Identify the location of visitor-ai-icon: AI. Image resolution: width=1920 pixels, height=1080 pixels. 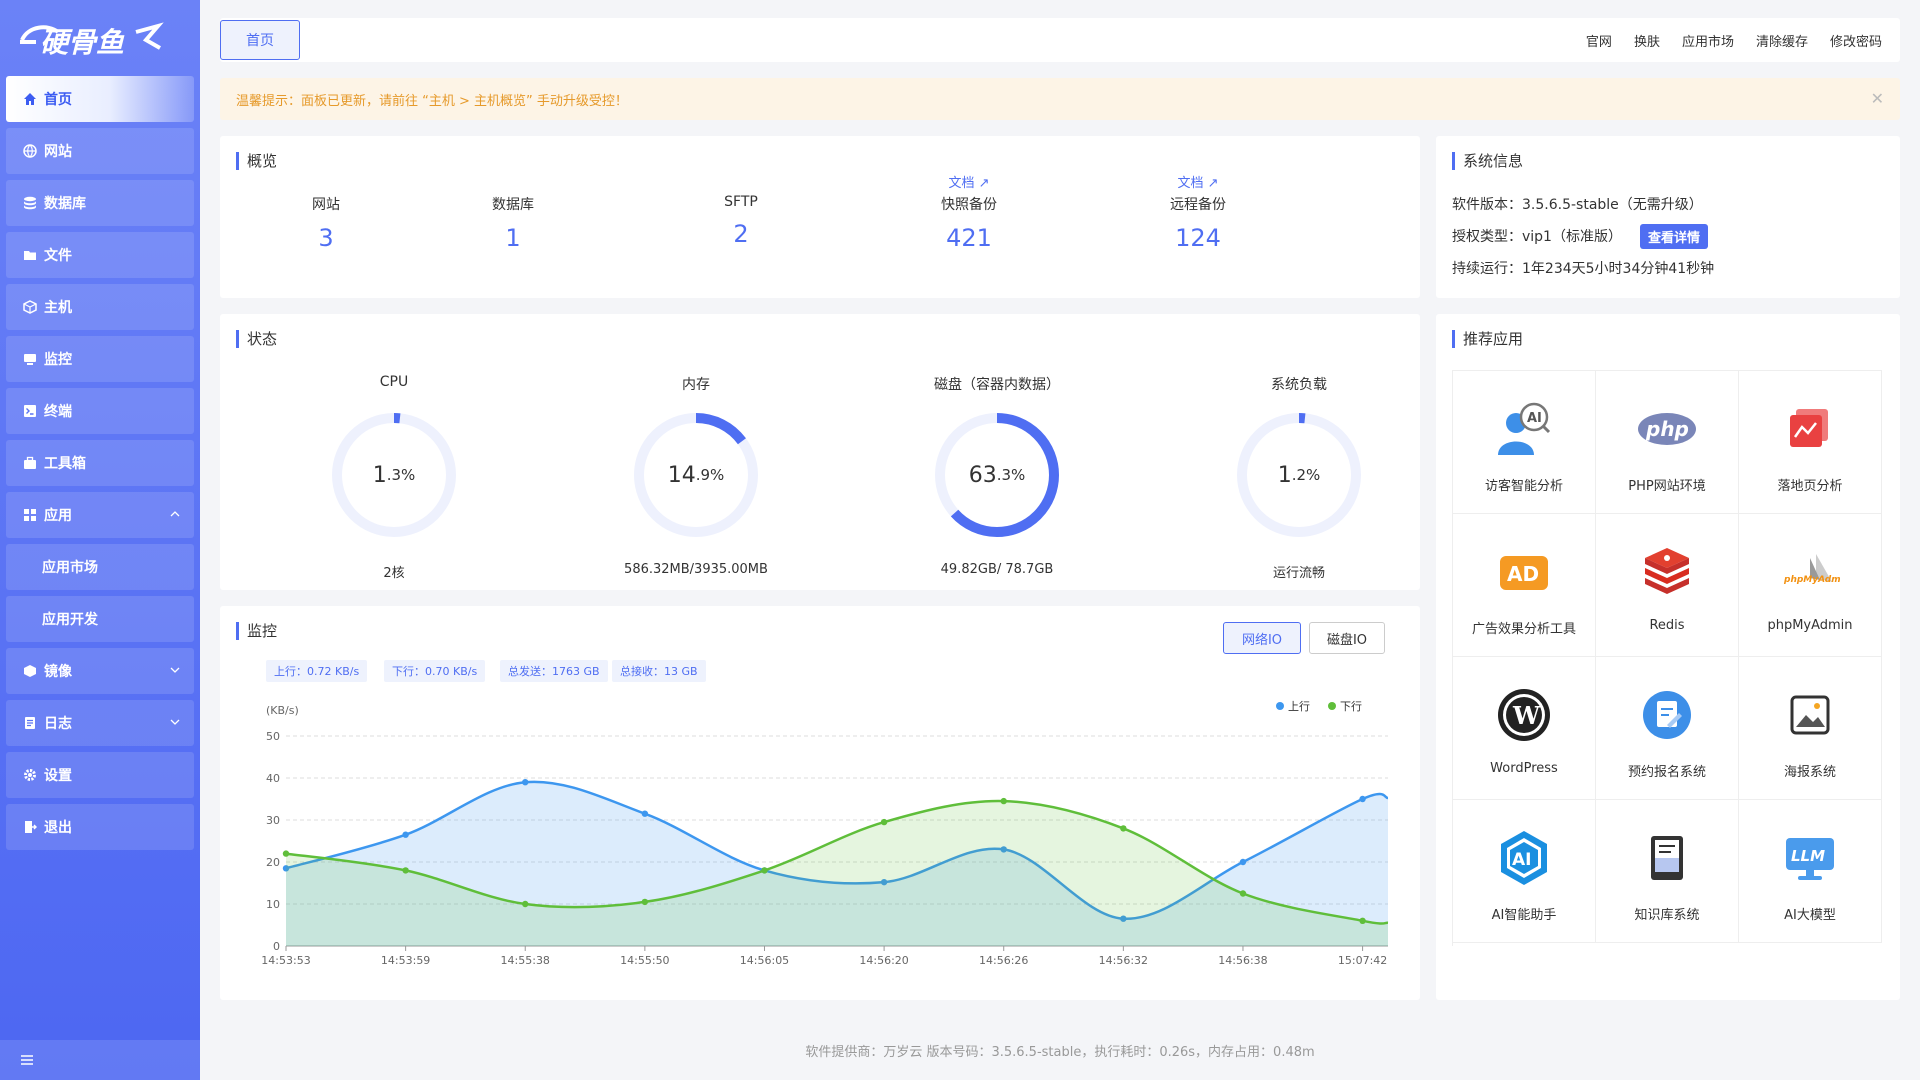
(1524, 429).